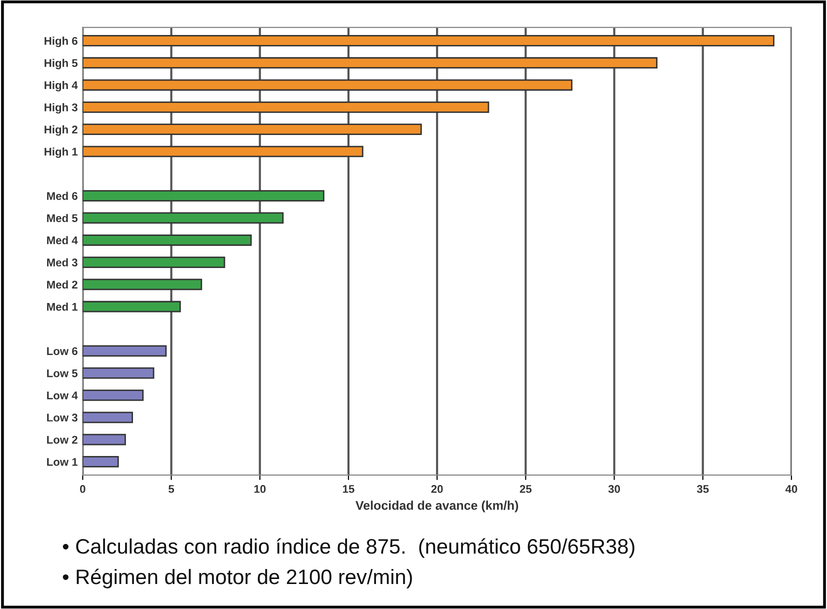 The height and width of the screenshot is (609, 827). What do you see at coordinates (62, 351) in the screenshot?
I see `y-tick-label: Low 6` at bounding box center [62, 351].